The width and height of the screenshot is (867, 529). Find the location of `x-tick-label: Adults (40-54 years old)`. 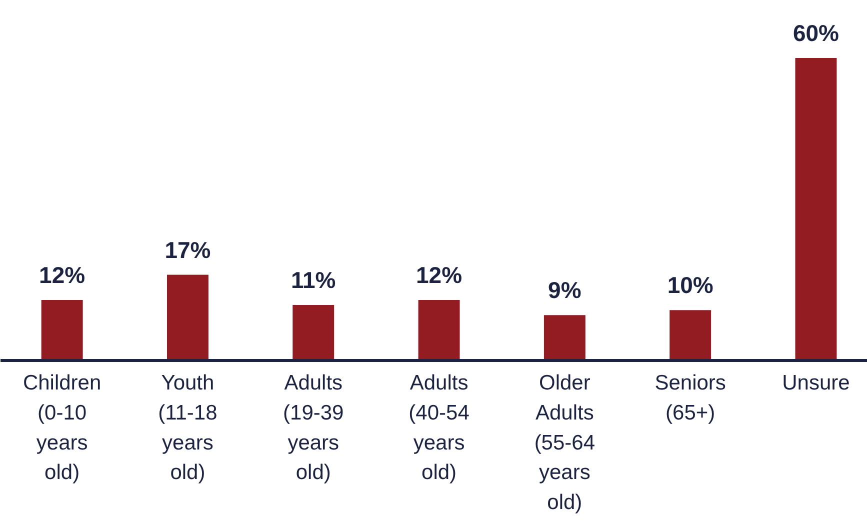

x-tick-label: Adults (40-54 years old) is located at coordinates (439, 428).